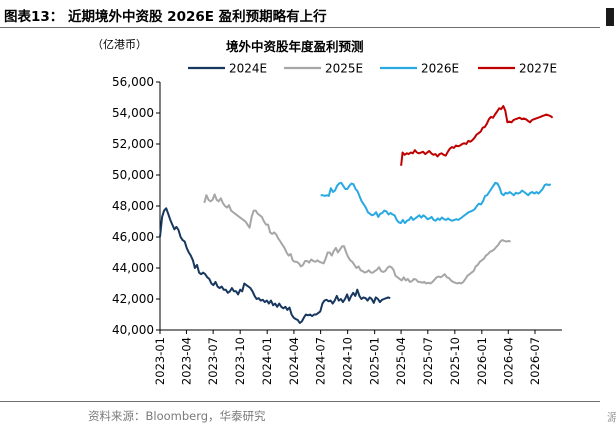 The height and width of the screenshot is (435, 616). What do you see at coordinates (240, 361) in the screenshot?
I see `x-tick-label: 2023-10` at bounding box center [240, 361].